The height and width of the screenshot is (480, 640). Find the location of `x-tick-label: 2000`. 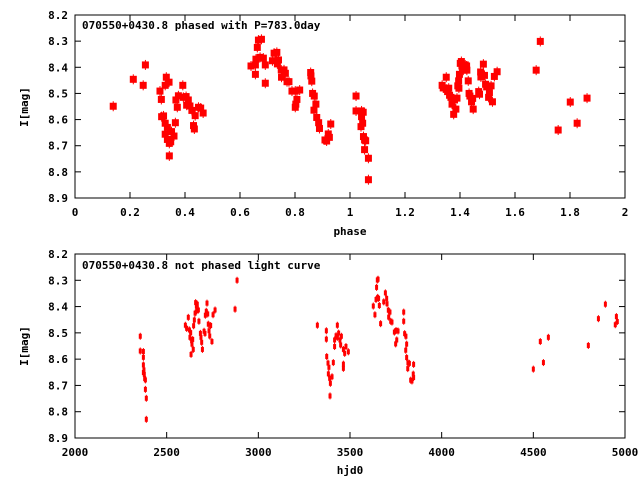

x-tick-label: 2000 is located at coordinates (75, 452).